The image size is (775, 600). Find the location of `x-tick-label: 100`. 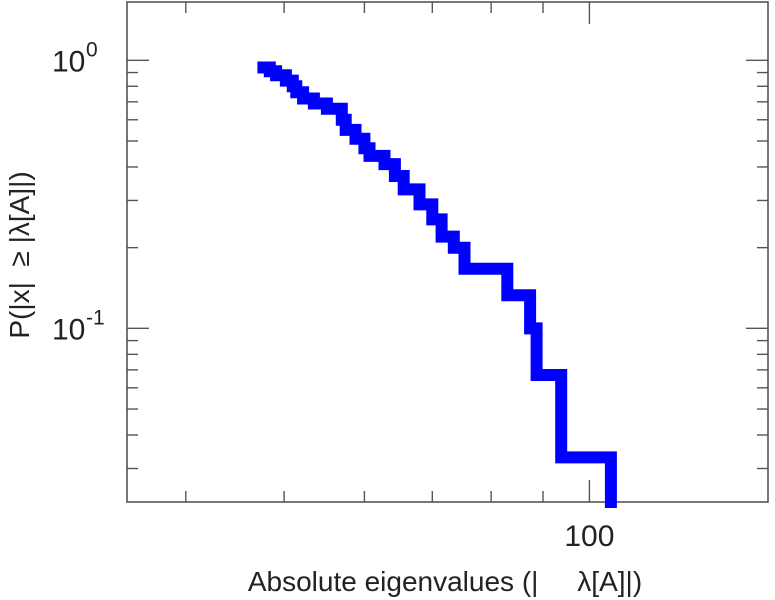

x-tick-label: 100 is located at coordinates (589, 536).